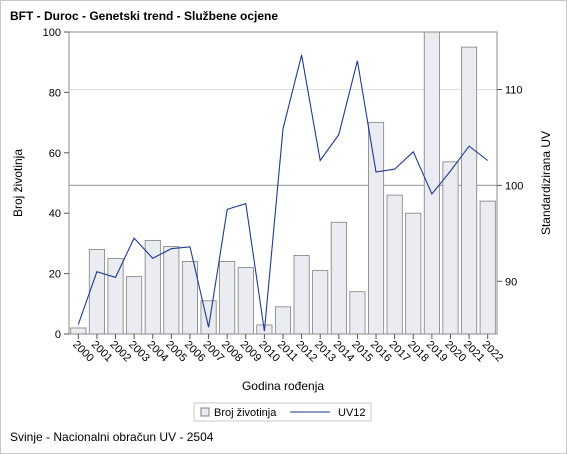 The width and height of the screenshot is (567, 454). What do you see at coordinates (55, 275) in the screenshot?
I see `y-tick-label: 20` at bounding box center [55, 275].